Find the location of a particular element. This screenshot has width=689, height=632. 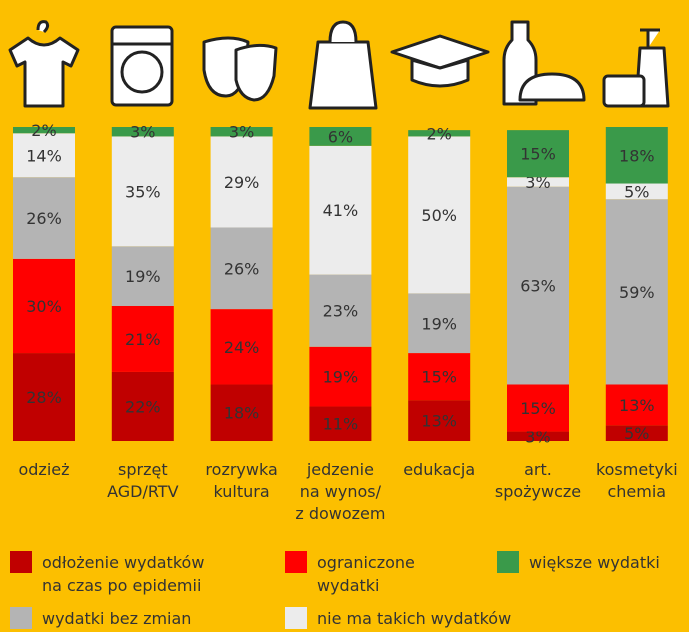

value-label: 24% is located at coordinates (242, 346).